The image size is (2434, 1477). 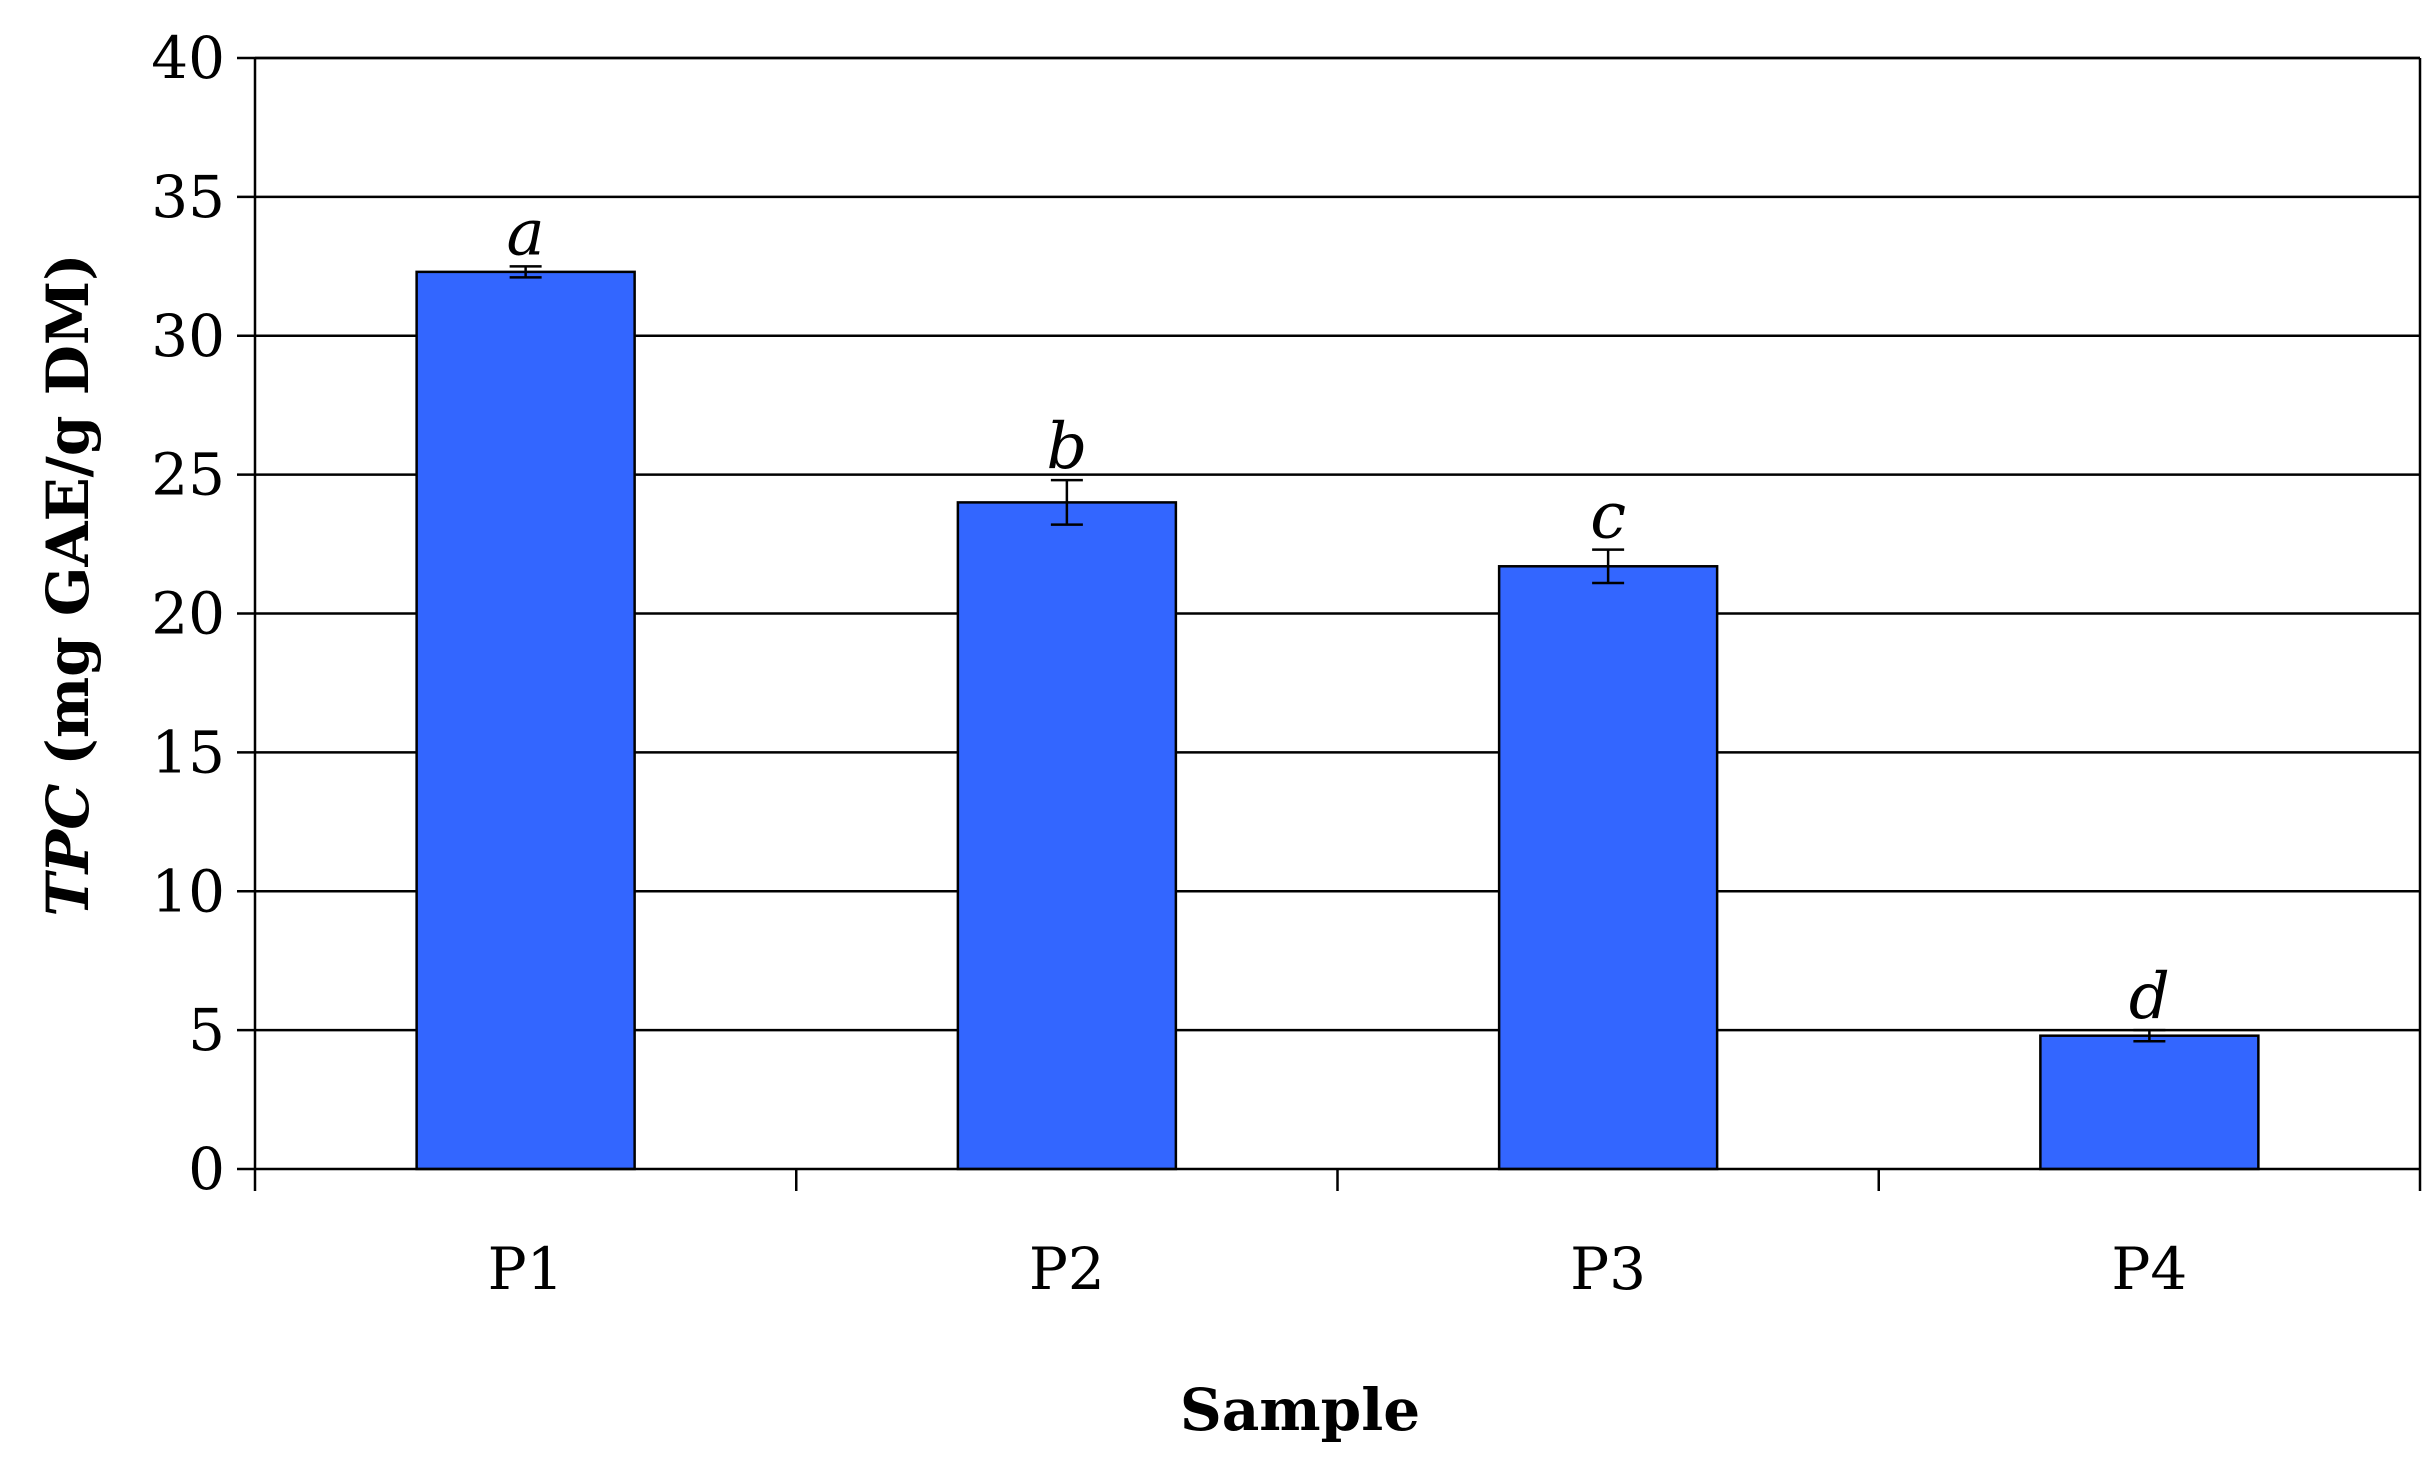 What do you see at coordinates (1608, 1269) in the screenshot?
I see `x-tick-label: P3` at bounding box center [1608, 1269].